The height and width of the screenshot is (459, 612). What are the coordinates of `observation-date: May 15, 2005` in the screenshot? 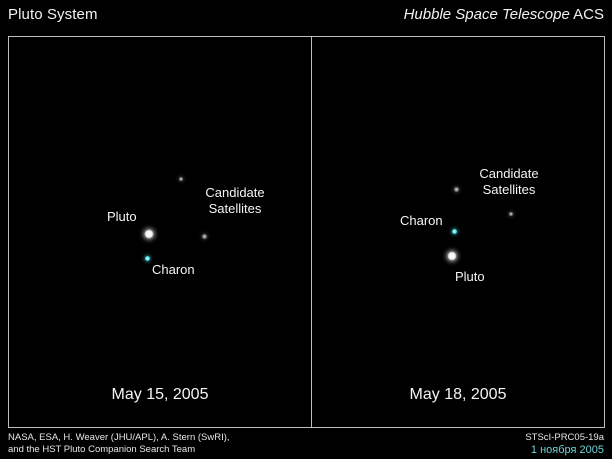 It's located at (160, 394).